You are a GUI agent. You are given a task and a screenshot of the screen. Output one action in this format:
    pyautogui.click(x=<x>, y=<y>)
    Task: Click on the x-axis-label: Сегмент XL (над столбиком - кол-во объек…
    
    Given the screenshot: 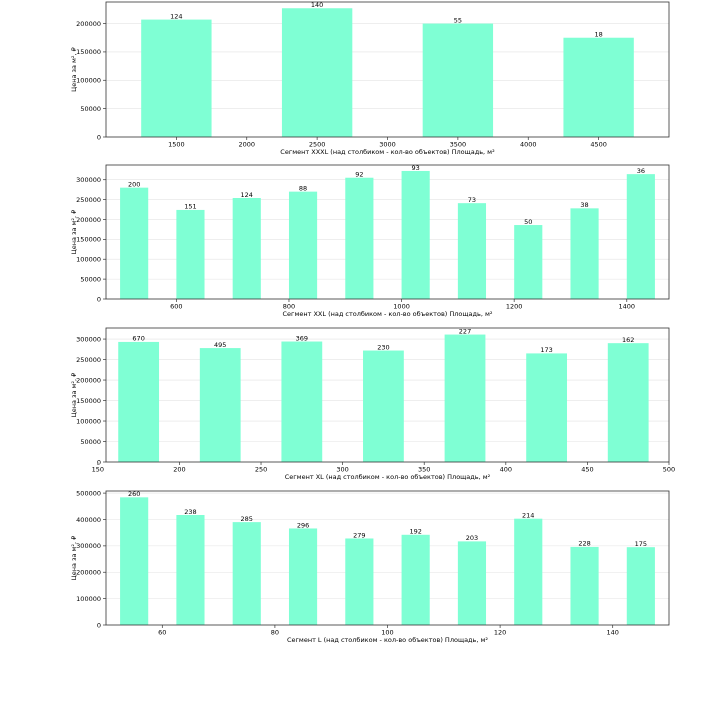 What is the action you would take?
    pyautogui.click(x=388, y=477)
    